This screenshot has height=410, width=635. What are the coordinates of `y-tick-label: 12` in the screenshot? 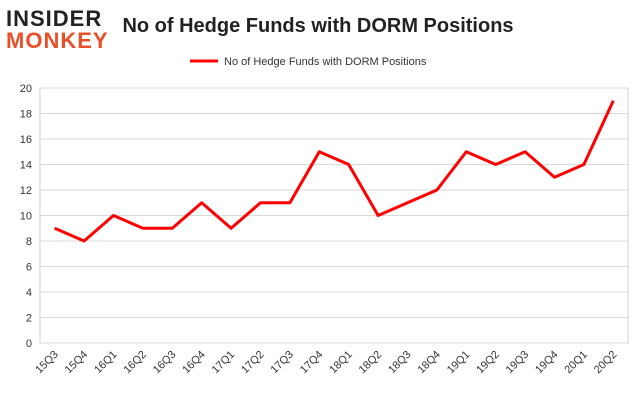 It's located at (26, 191).